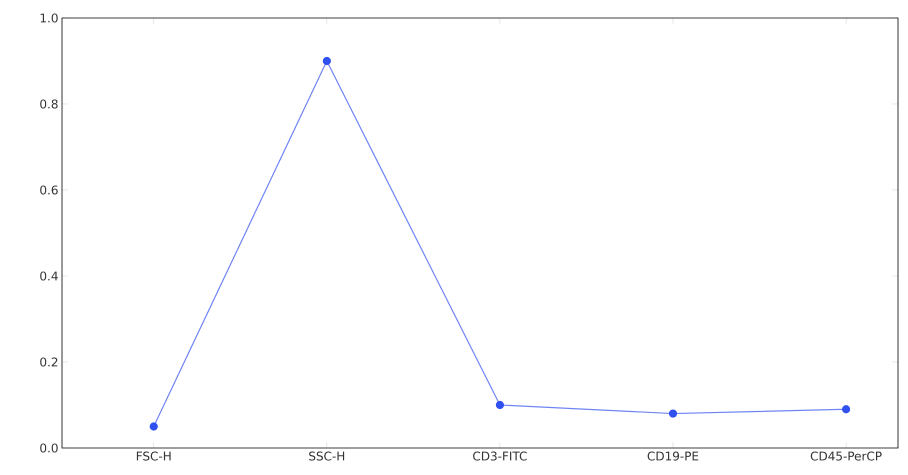 This screenshot has width=908, height=475. I want to click on y-tick-label: 0.8, so click(49, 104).